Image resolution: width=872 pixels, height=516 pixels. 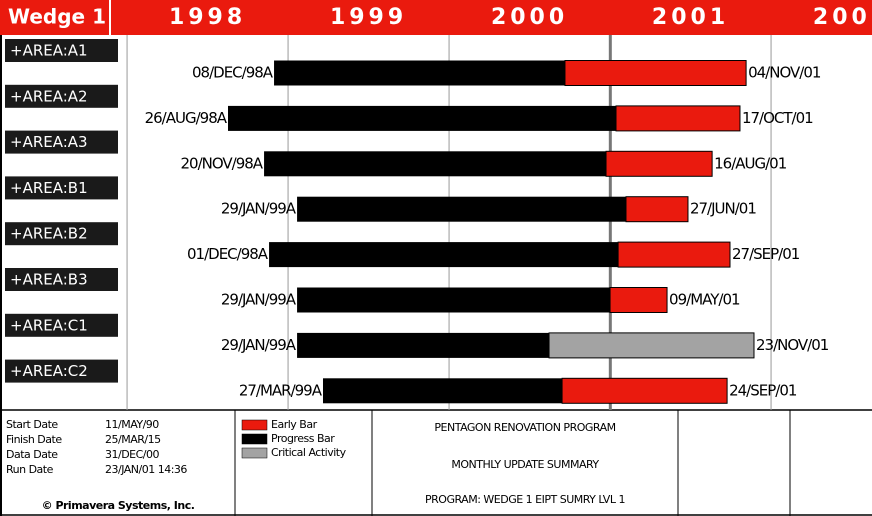 I want to click on year-label: 2002, so click(x=842, y=17).